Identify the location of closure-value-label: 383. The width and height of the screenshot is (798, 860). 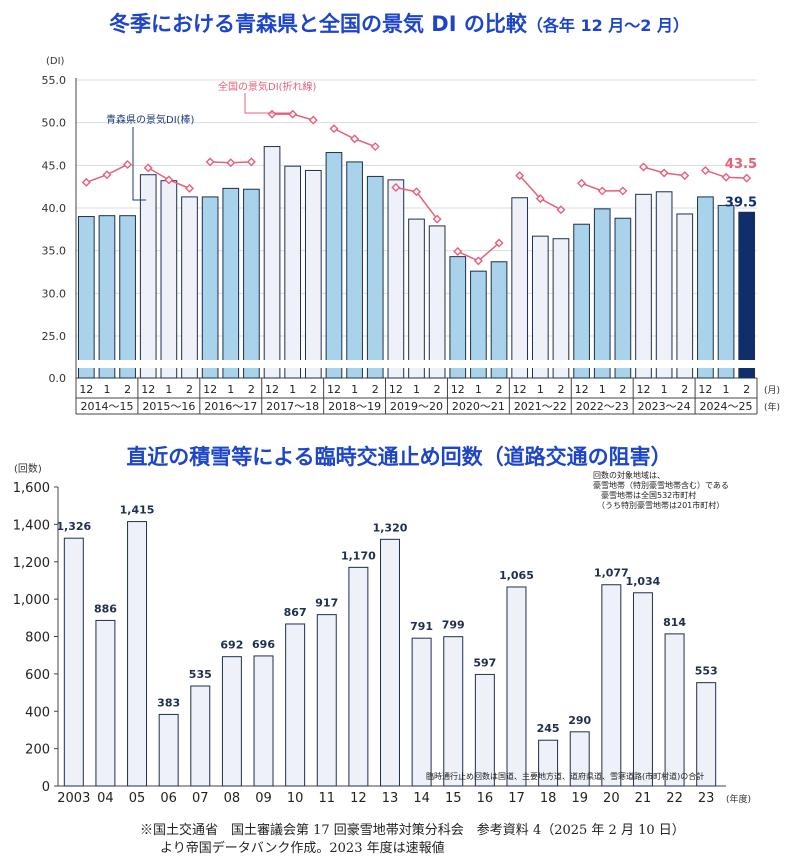
(168, 702).